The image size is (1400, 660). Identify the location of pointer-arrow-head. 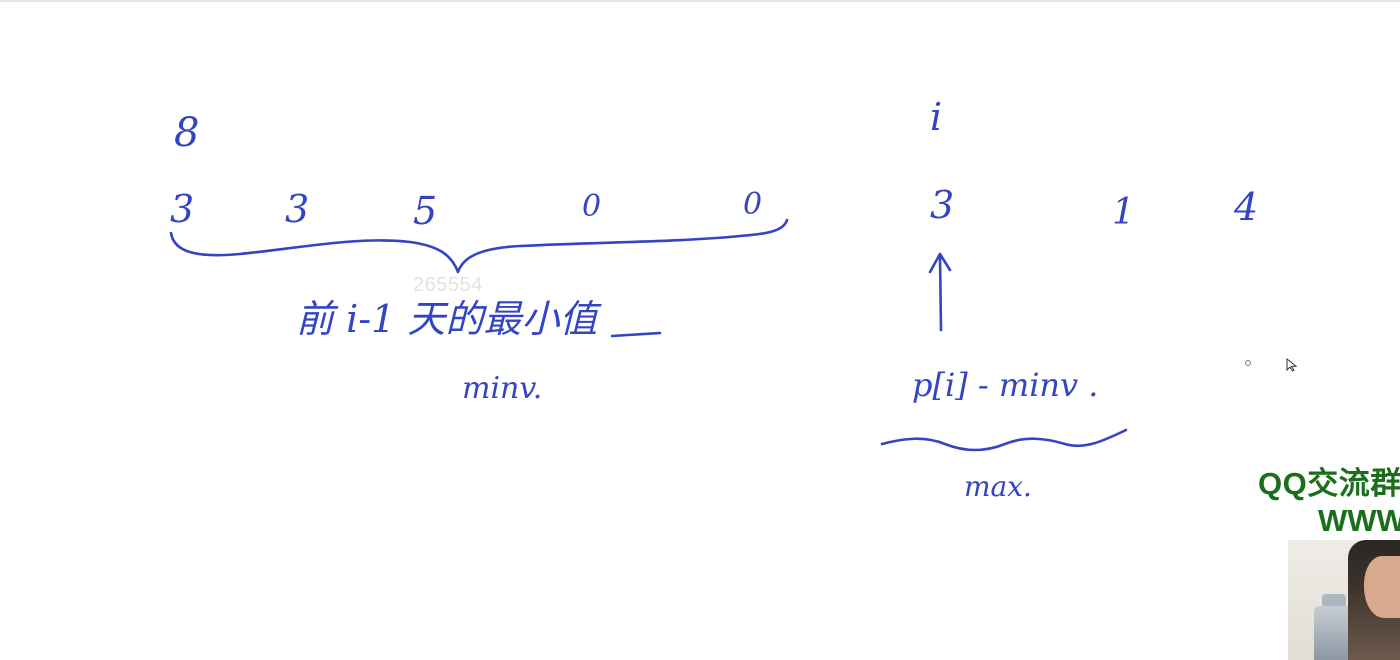
(940, 263).